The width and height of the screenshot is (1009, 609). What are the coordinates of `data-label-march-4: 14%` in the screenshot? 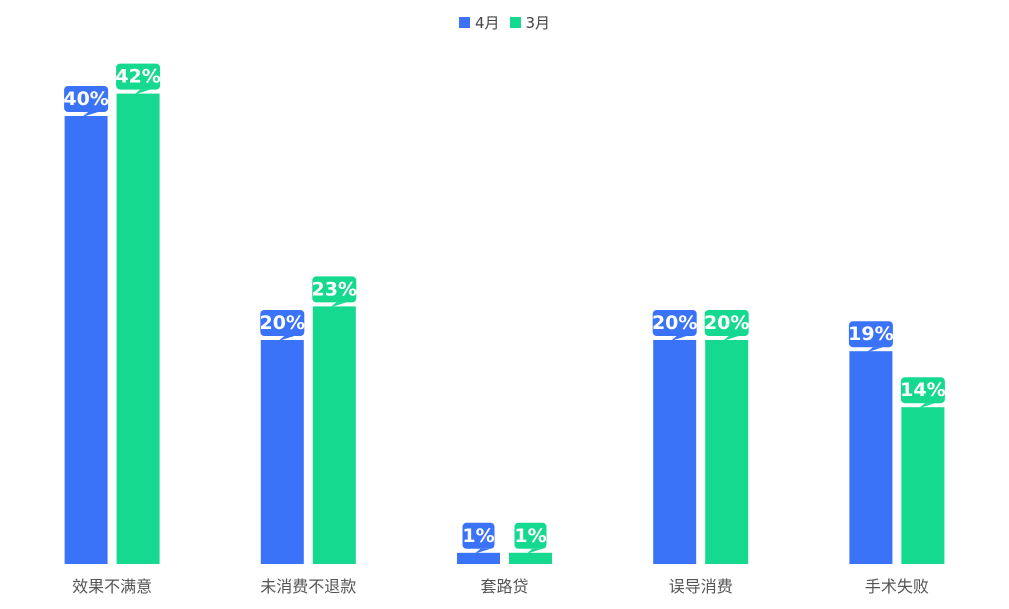 It's located at (923, 393).